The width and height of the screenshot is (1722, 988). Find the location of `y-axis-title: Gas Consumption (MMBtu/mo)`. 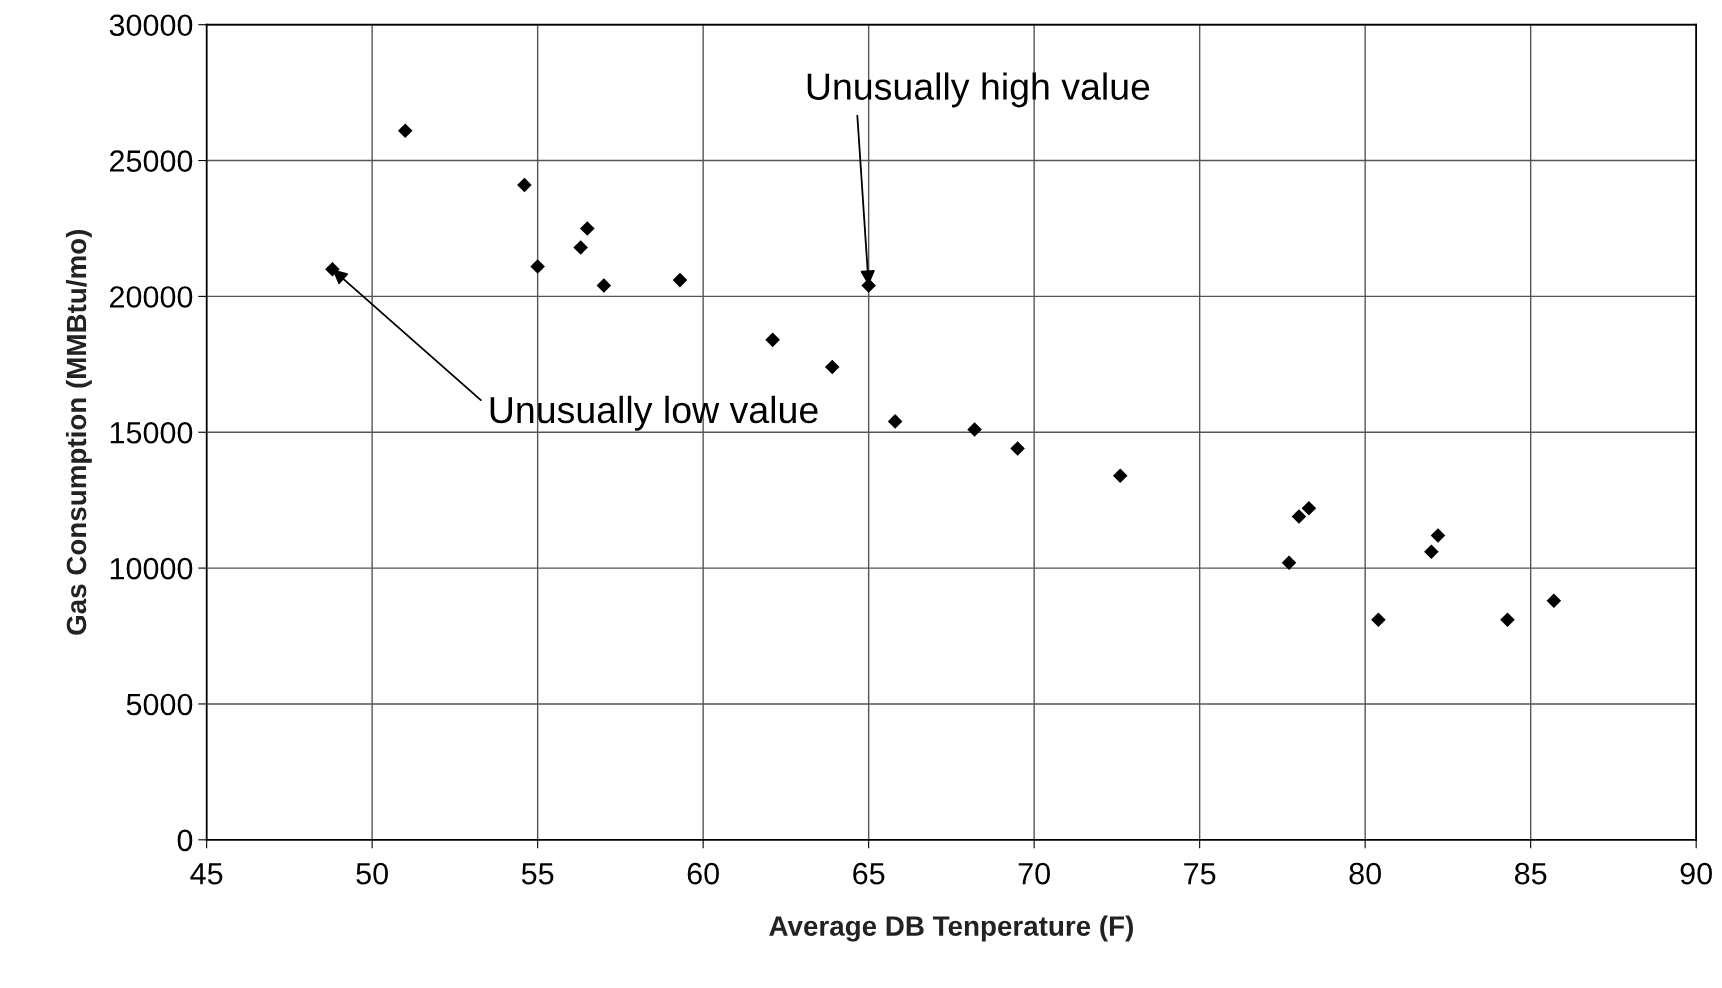

y-axis-title: Gas Consumption (MMBtu/mo) is located at coordinates (78, 432).